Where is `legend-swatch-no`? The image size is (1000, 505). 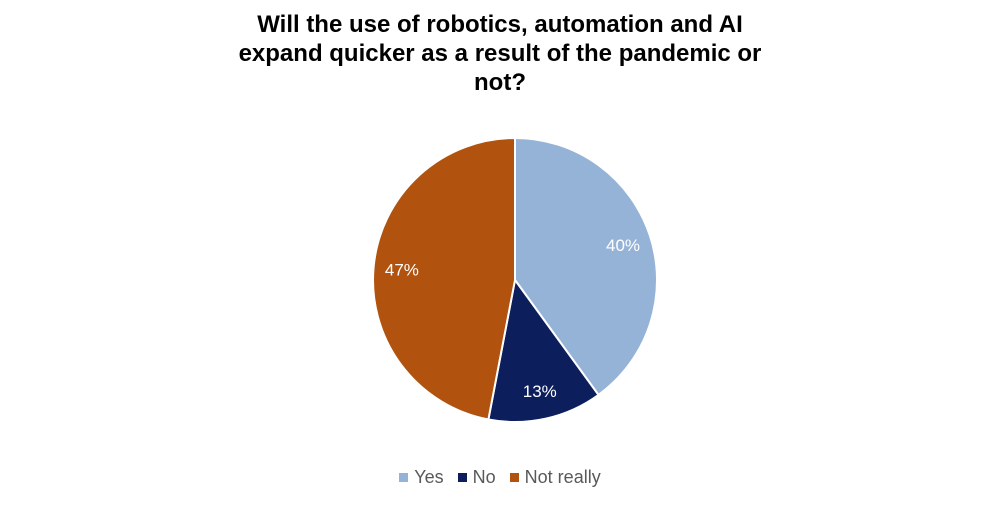 legend-swatch-no is located at coordinates (462, 477).